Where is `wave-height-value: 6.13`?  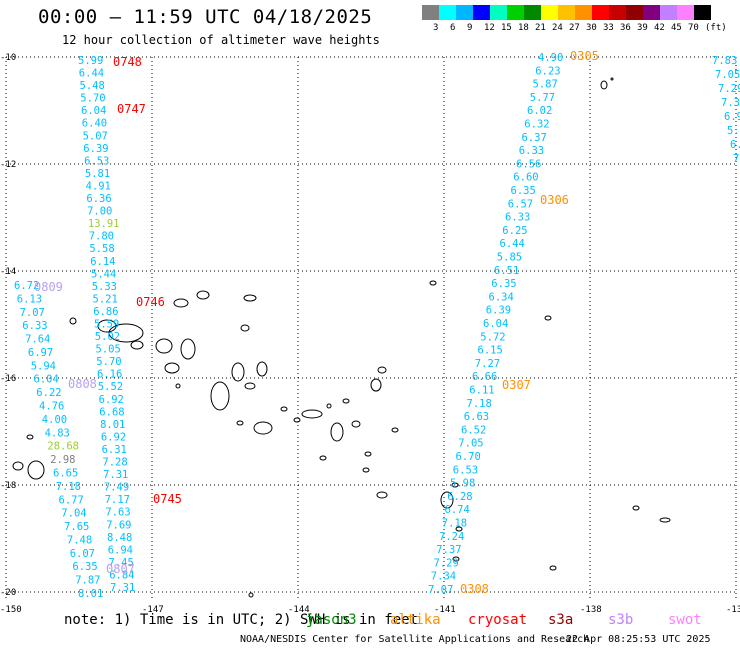
wave-height-value: 6.13 is located at coordinates (29, 299).